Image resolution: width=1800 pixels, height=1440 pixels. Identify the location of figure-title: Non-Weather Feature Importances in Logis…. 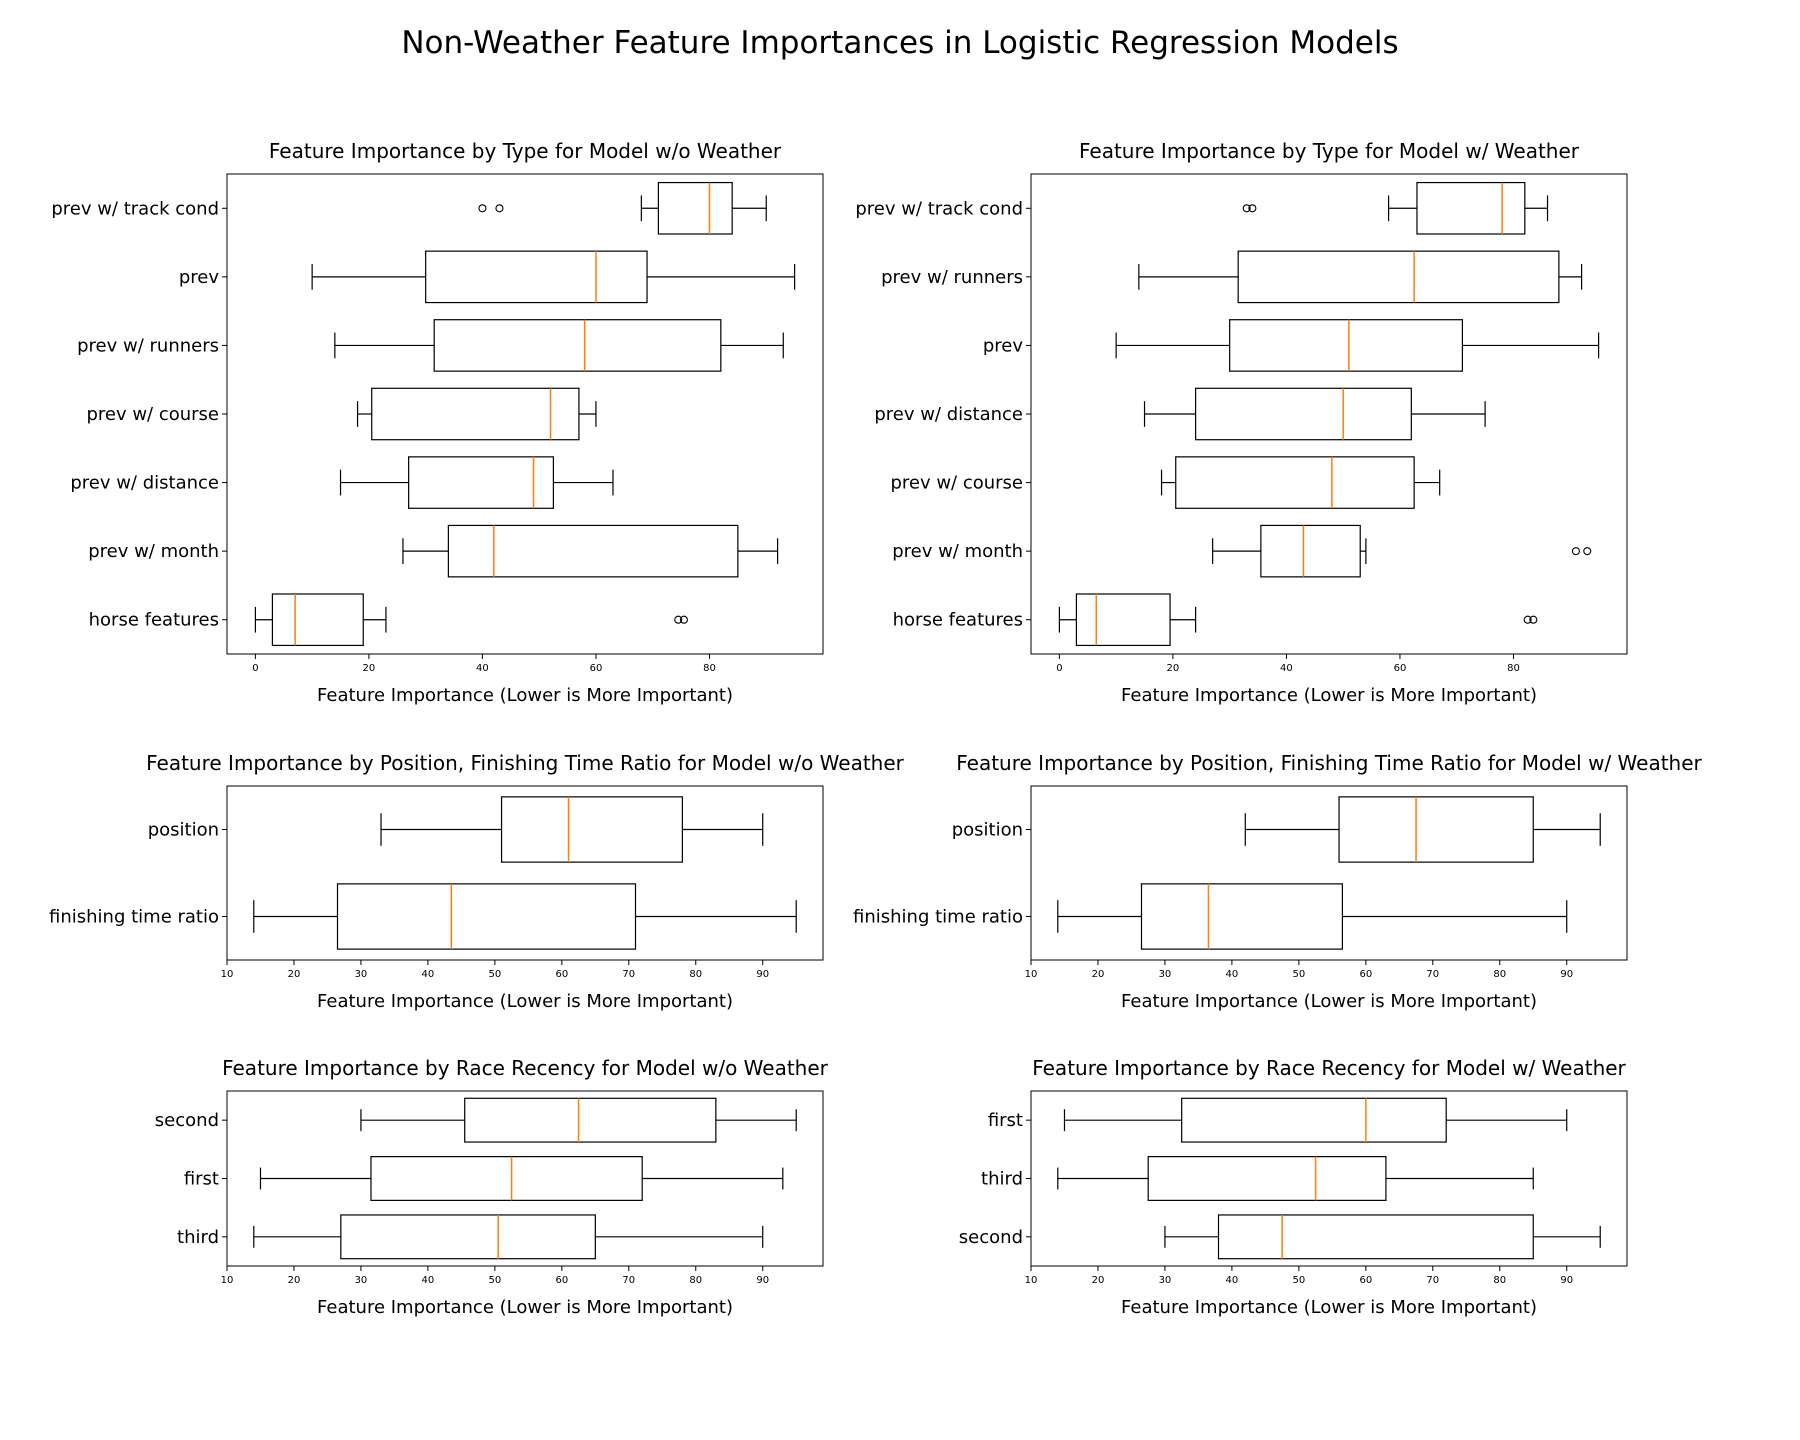
(899, 43).